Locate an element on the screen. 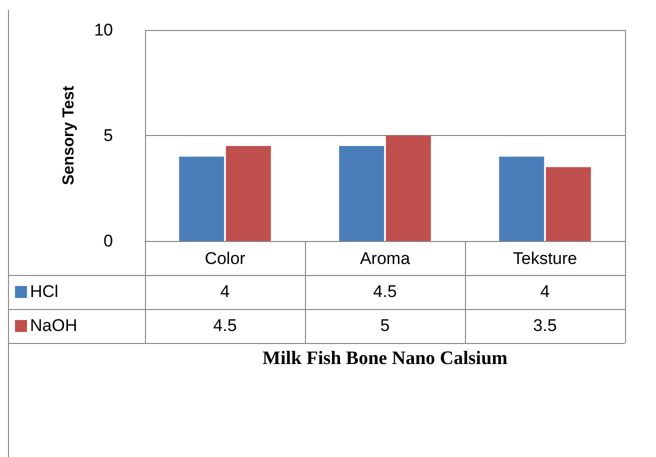 This screenshot has width=656, height=457. y-tick-label: 0 is located at coordinates (108, 241).